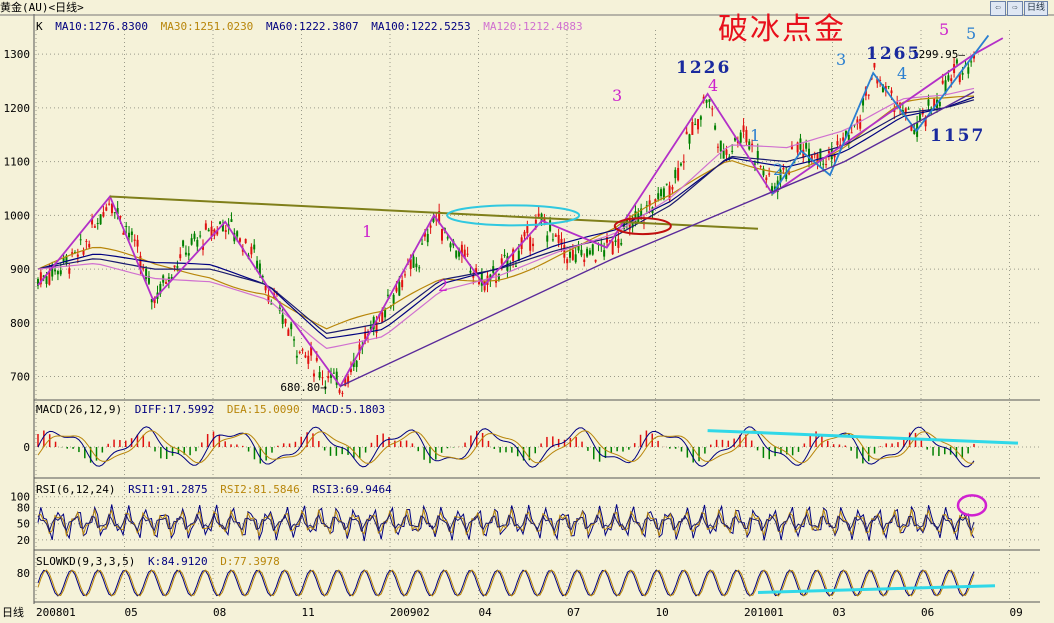 The width and height of the screenshot is (1054, 623). What do you see at coordinates (303, 387) in the screenshot?
I see `low-price-label: 680.80→` at bounding box center [303, 387].